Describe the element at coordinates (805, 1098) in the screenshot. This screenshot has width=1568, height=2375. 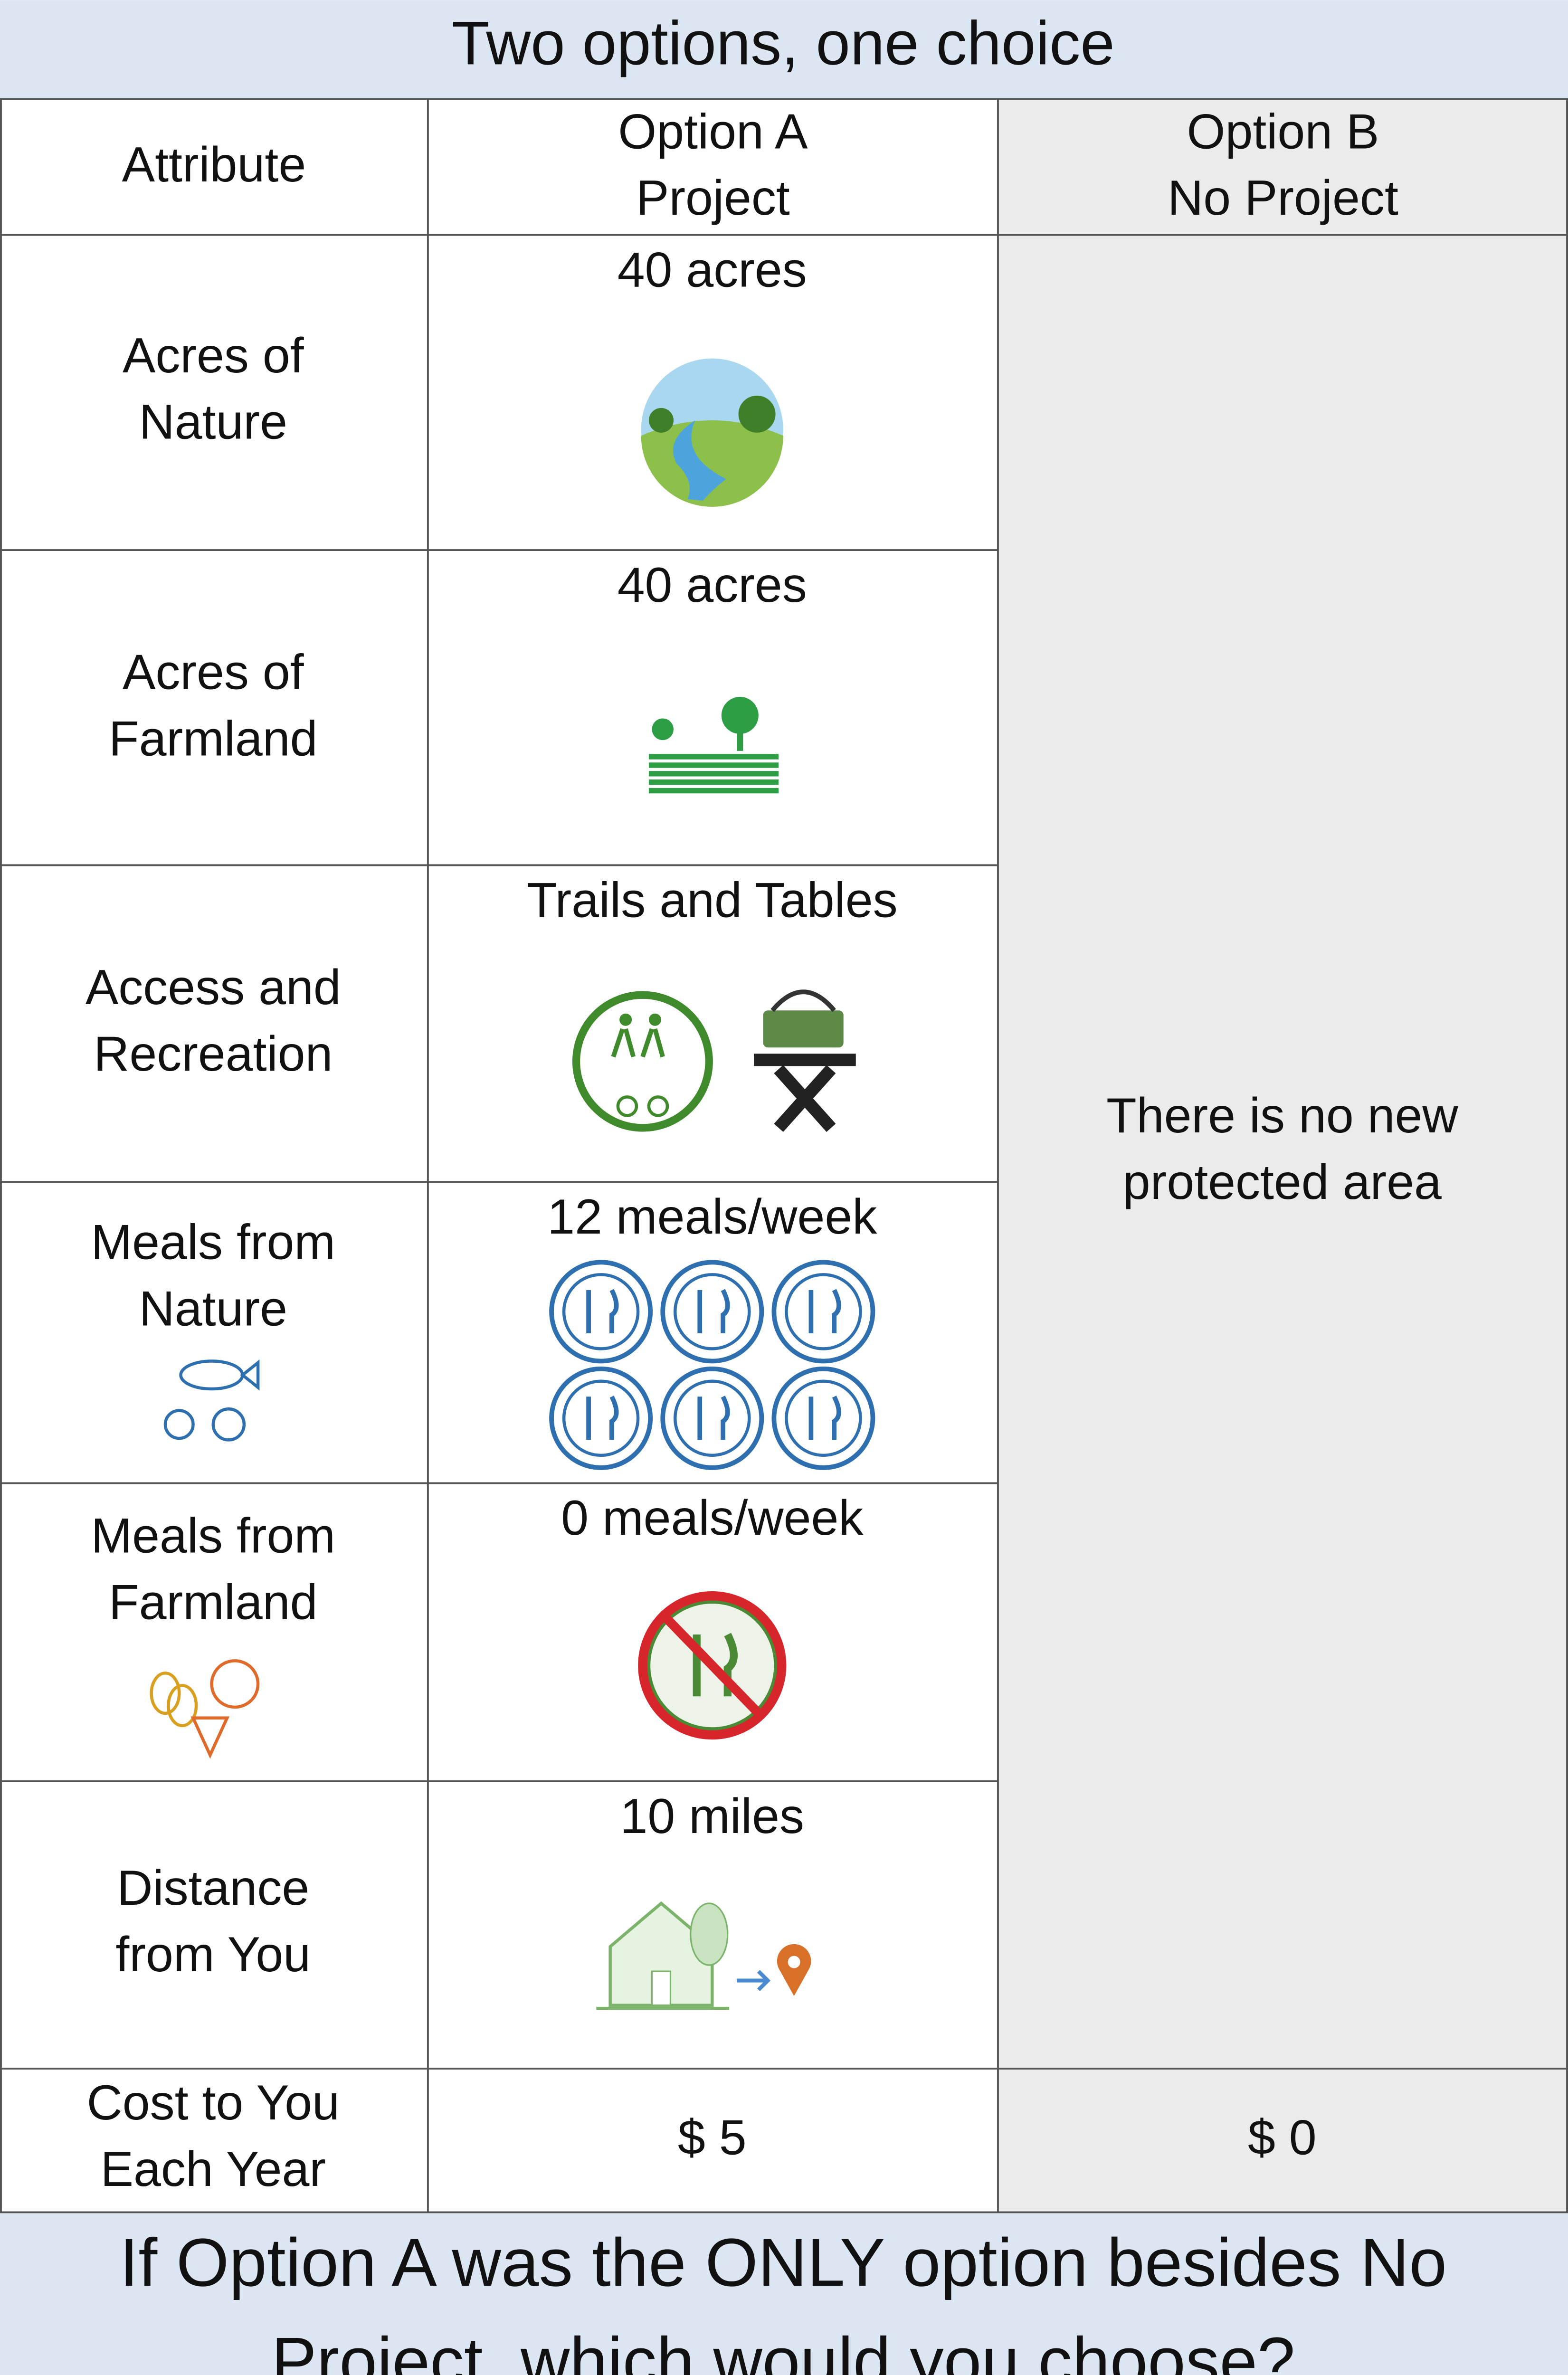
I see `legs` at that location.